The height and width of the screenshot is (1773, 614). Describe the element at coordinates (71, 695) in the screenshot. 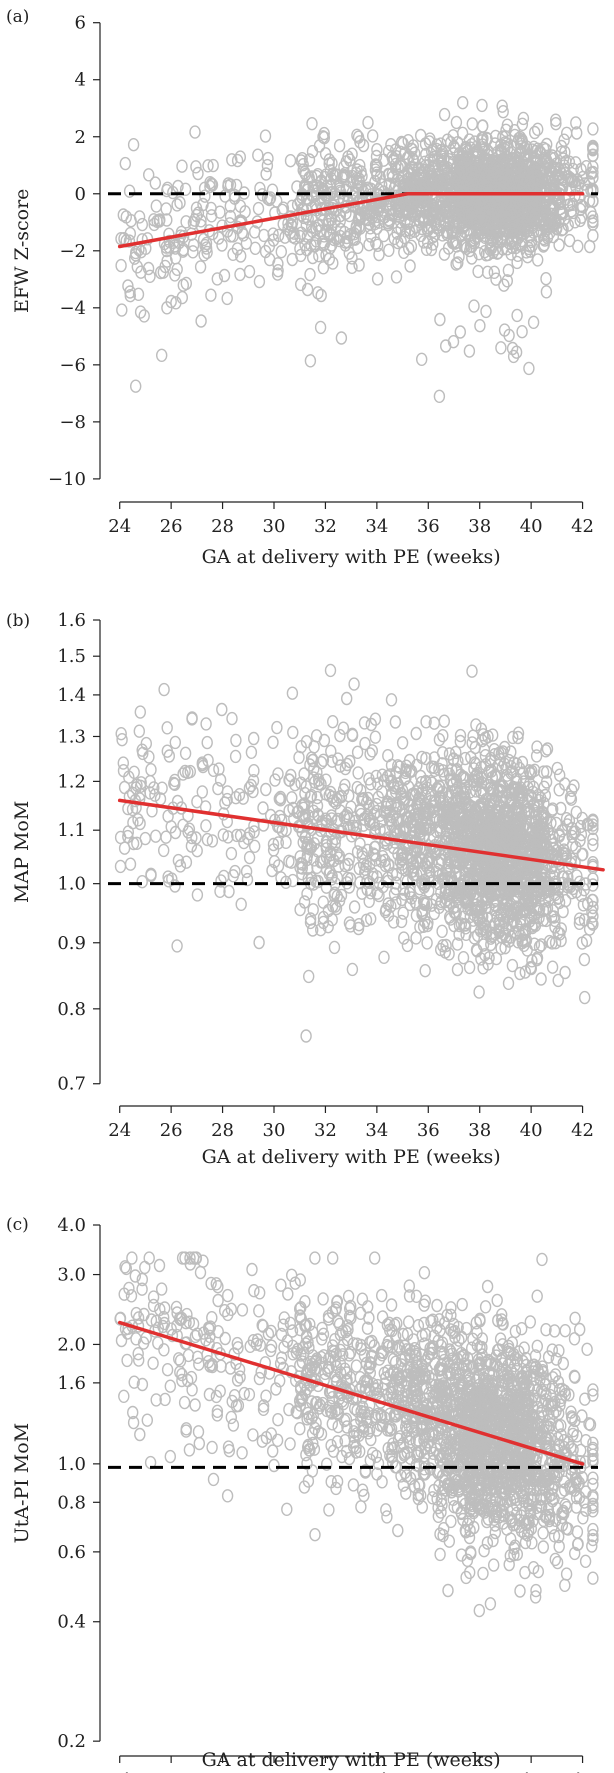

I see `y-tick-label: 1.4` at that location.